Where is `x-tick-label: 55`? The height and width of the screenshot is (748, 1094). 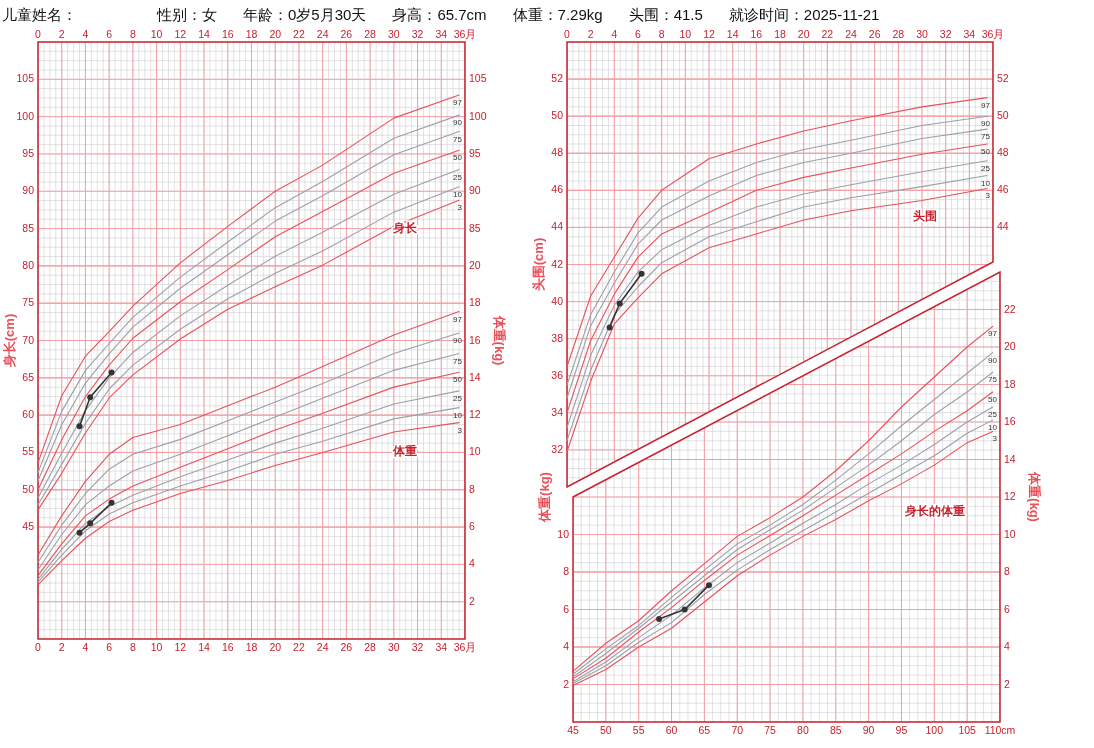 x-tick-label: 55 is located at coordinates (638, 730).